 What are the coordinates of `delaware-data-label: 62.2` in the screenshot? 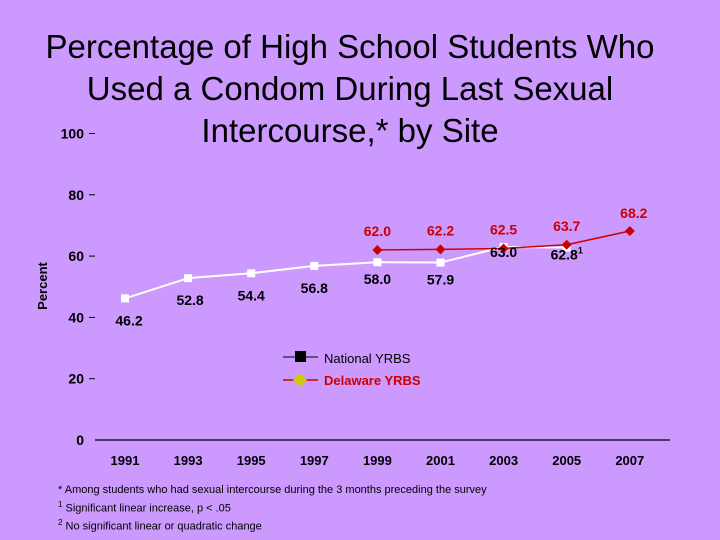 It's located at (440, 230).